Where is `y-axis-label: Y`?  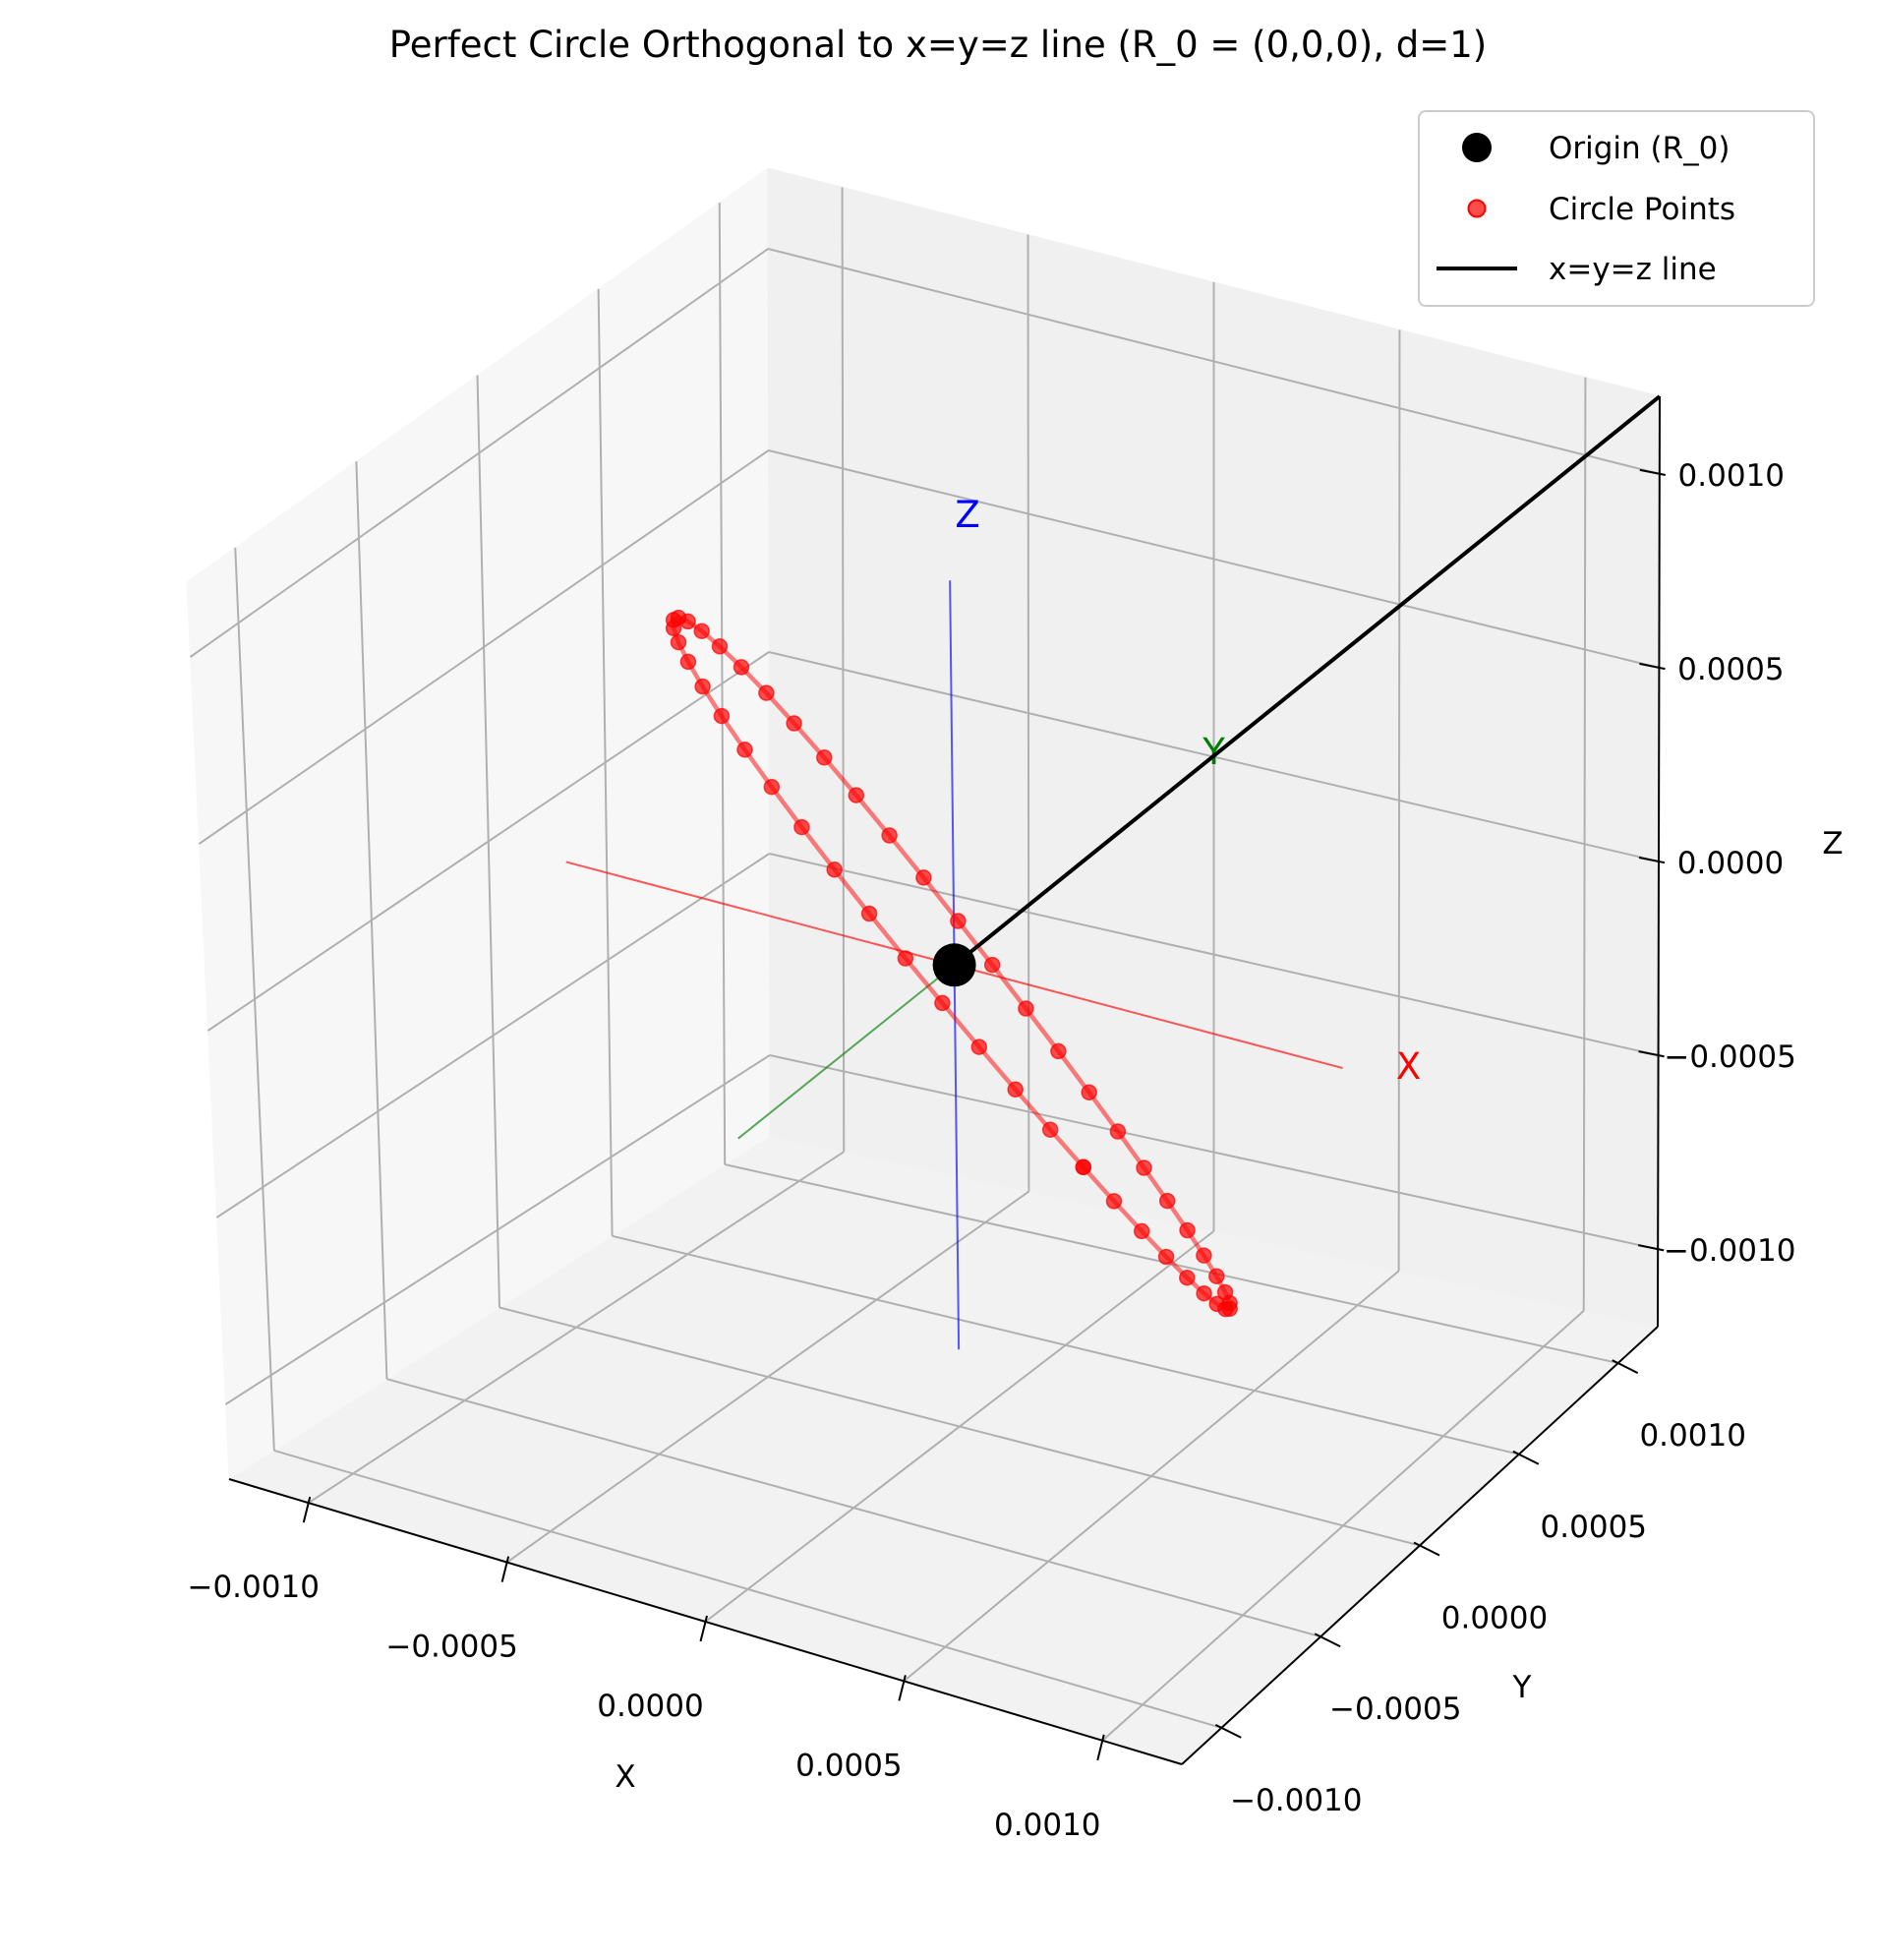 y-axis-label: Y is located at coordinates (1522, 1687).